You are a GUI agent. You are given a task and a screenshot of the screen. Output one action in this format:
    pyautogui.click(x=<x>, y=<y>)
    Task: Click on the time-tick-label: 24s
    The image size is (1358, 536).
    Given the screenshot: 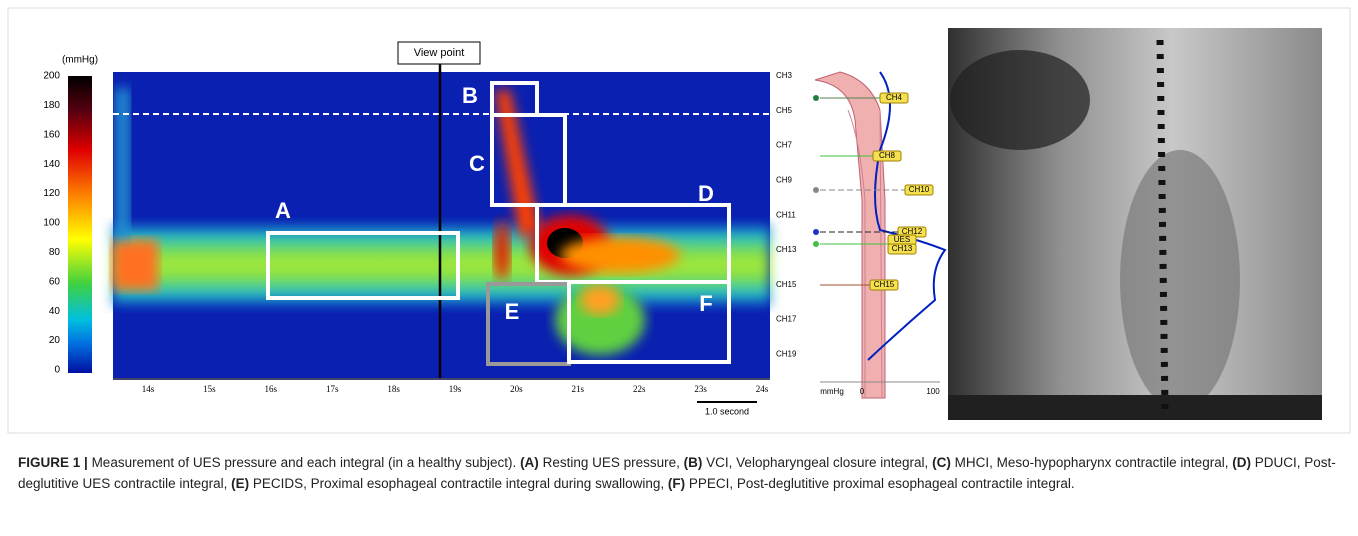 What is the action you would take?
    pyautogui.click(x=762, y=389)
    